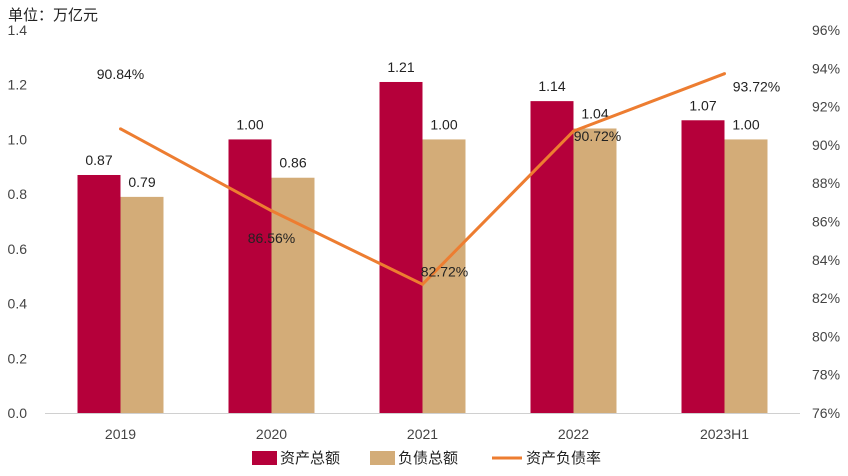 The image size is (848, 476). I want to click on y-left-tick-label: 0.8, so click(18, 194).